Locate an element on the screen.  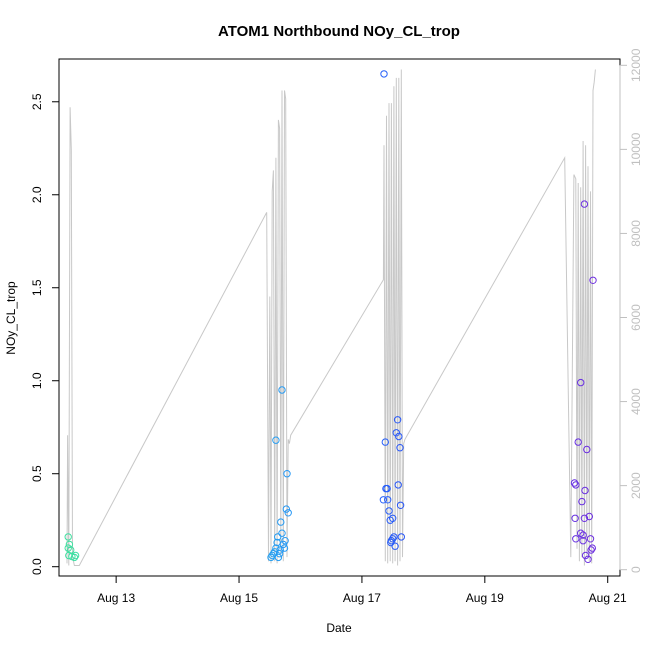
x-tick-label: Aug 17 is located at coordinates (362, 598).